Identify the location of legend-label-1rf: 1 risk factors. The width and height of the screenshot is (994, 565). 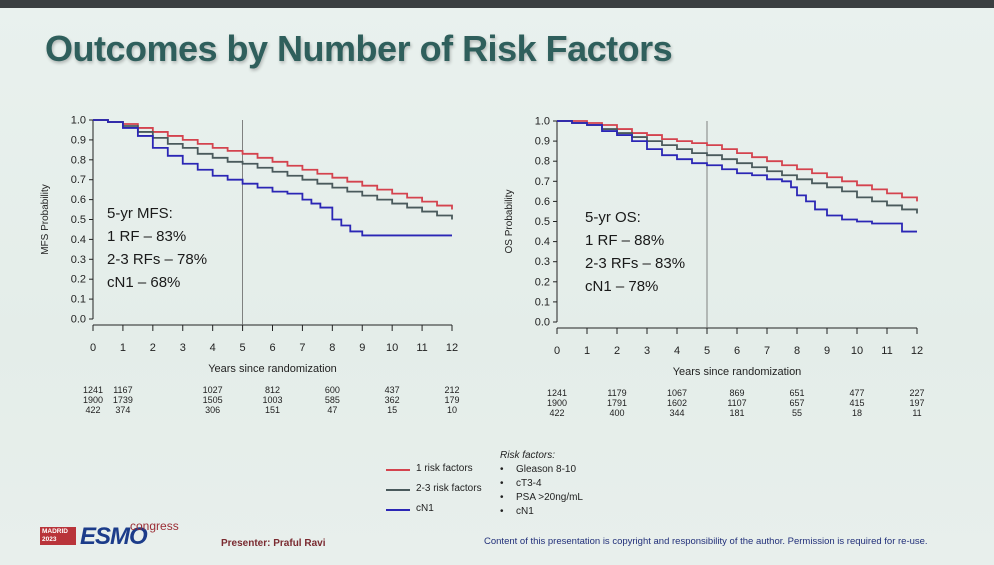
(444, 468).